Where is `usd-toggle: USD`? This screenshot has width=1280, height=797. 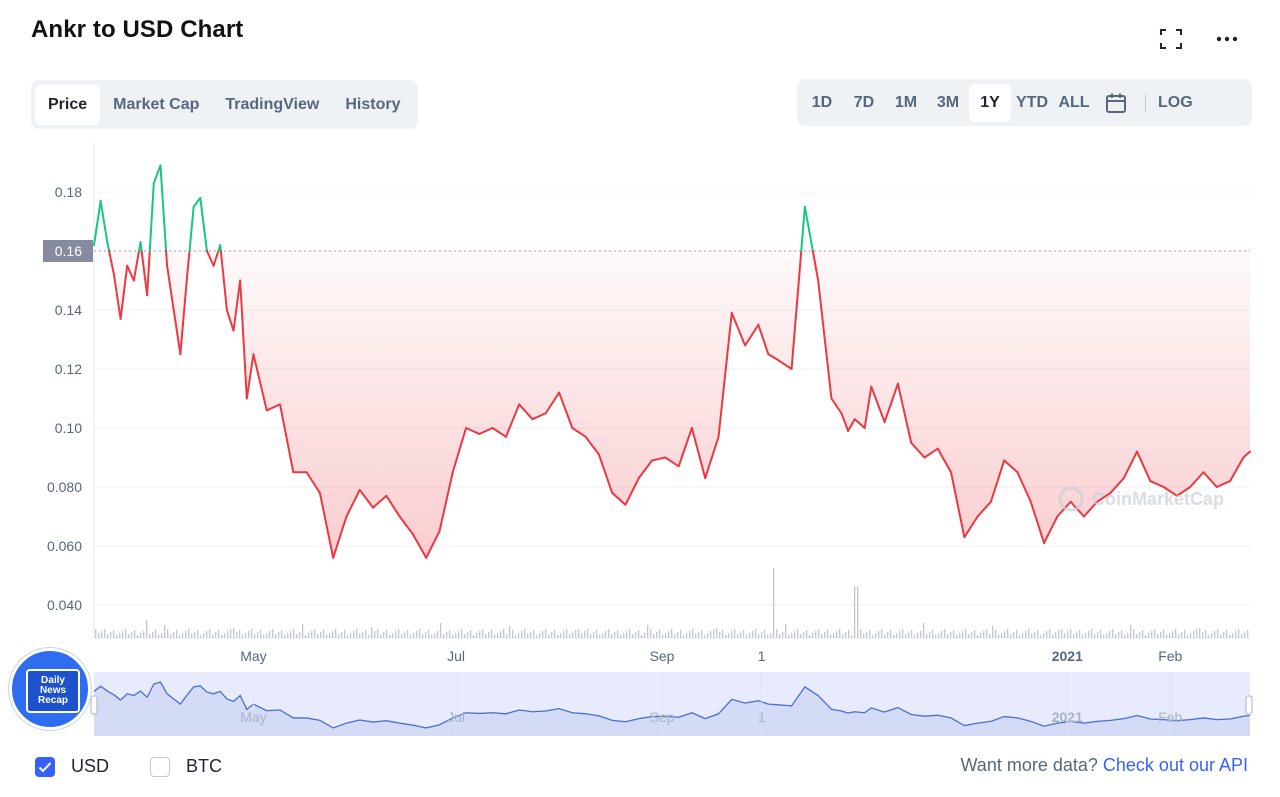 usd-toggle: USD is located at coordinates (72, 766).